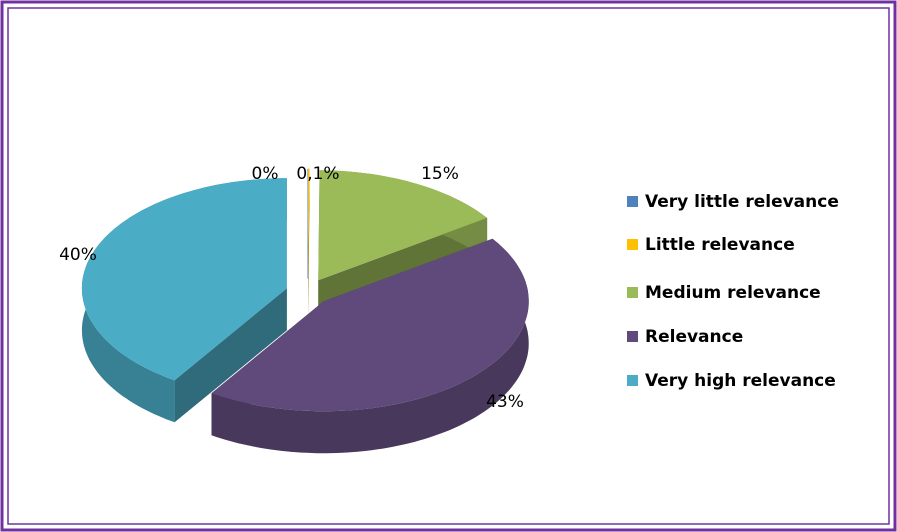 The image size is (897, 532). What do you see at coordinates (78, 255) in the screenshot?
I see `data-label: 40%` at bounding box center [78, 255].